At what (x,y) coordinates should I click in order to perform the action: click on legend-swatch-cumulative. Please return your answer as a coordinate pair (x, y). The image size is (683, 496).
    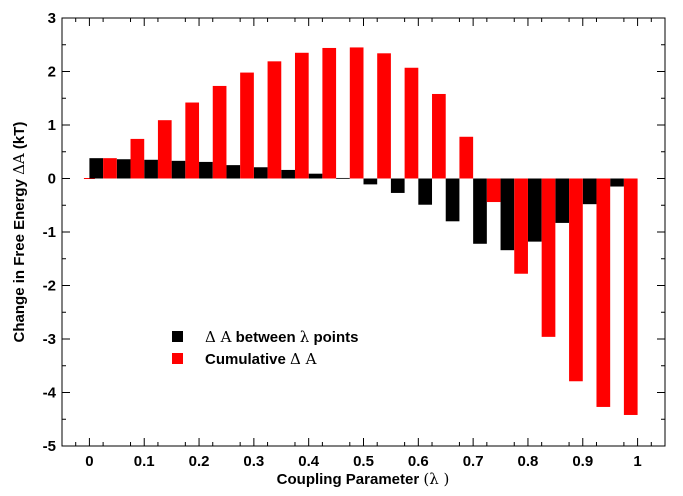
    Looking at the image, I should click on (177, 358).